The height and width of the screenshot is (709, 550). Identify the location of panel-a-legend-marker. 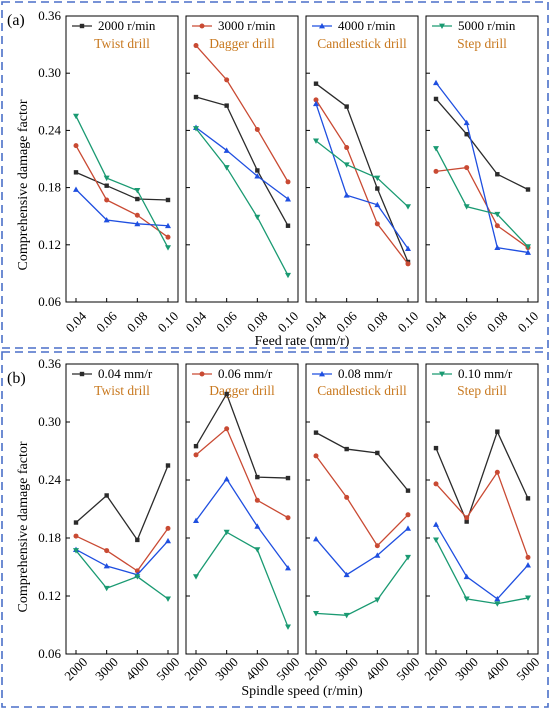
(82, 26).